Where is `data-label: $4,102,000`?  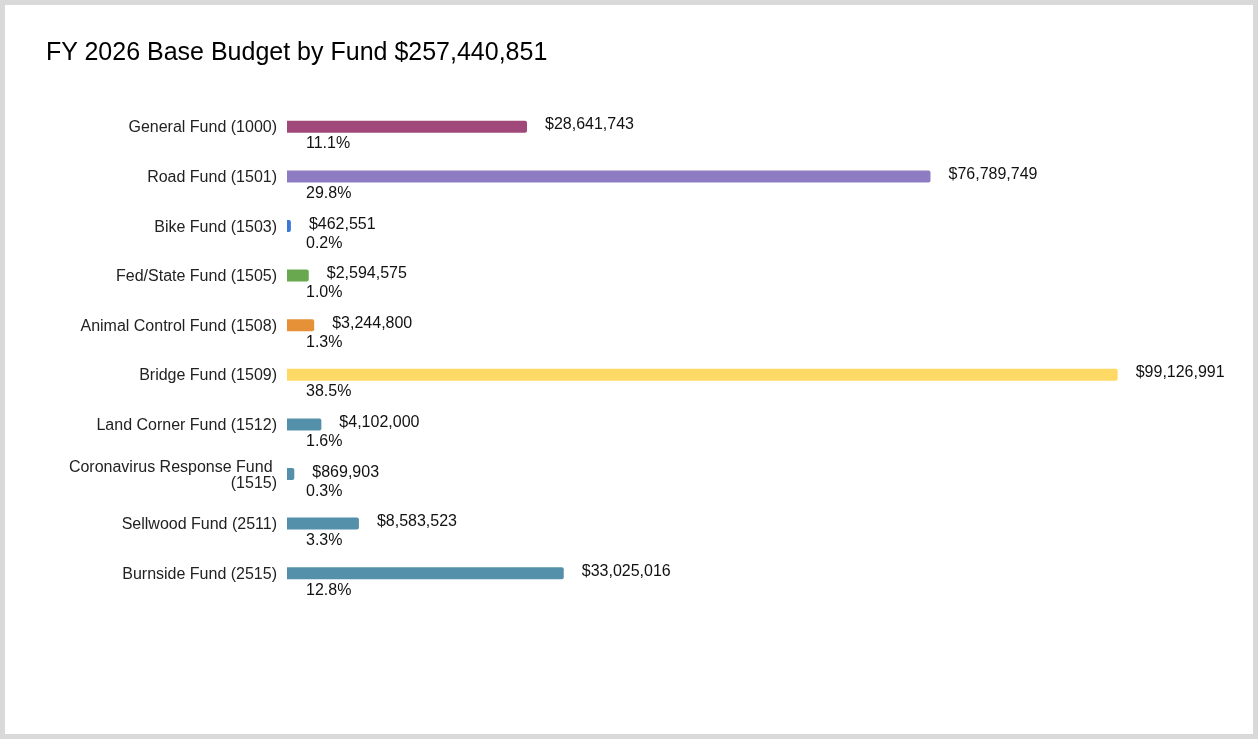
data-label: $4,102,000 is located at coordinates (379, 421).